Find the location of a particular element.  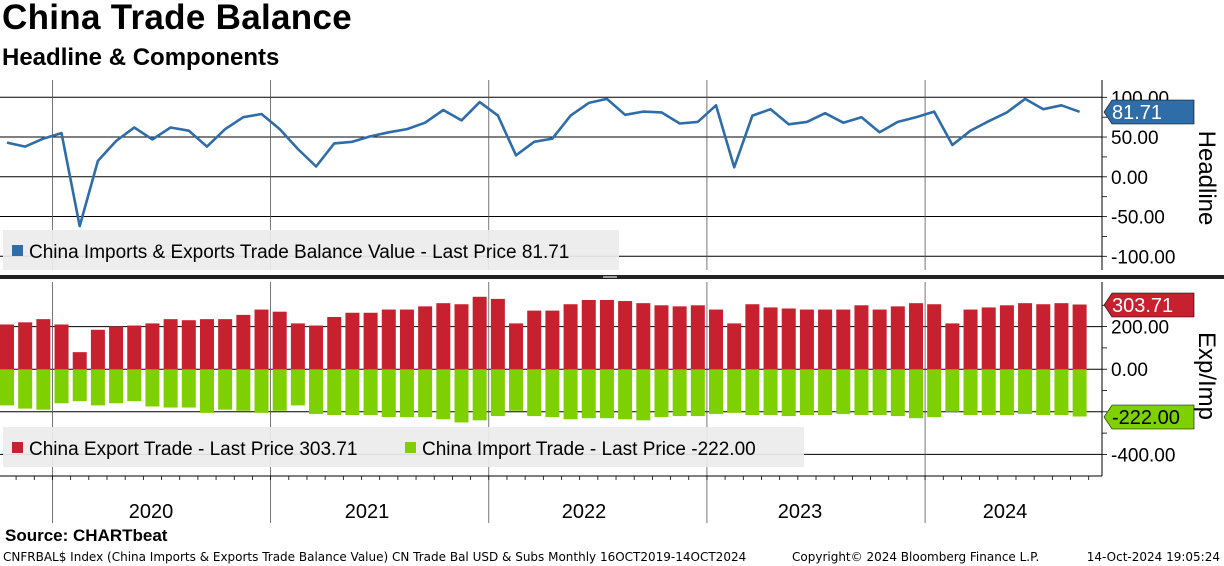

top-y-tick-label: -100.00 is located at coordinates (1143, 257).